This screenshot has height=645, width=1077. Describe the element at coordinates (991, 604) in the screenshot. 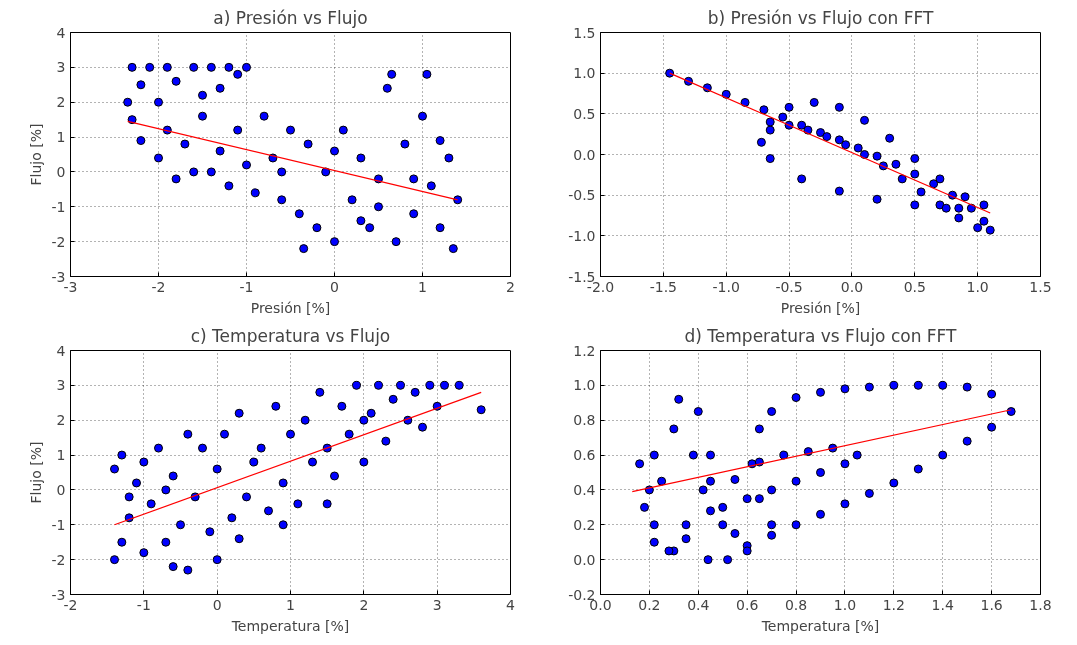

I see `x-tick-label: 1.6` at that location.